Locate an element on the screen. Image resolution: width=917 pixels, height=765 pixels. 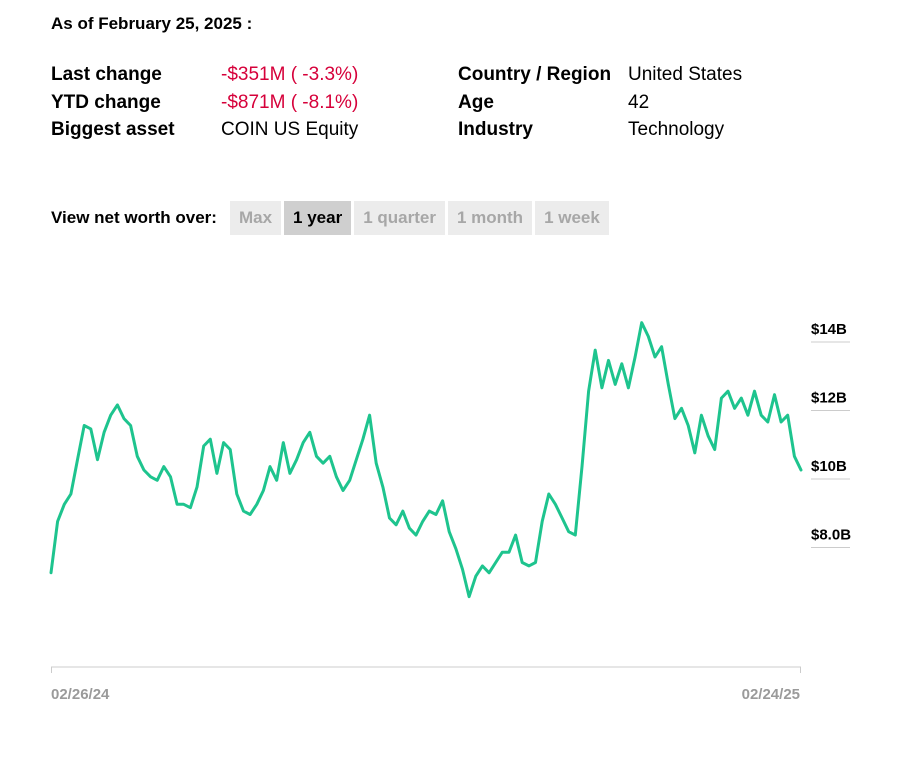
y-tick-label: $14B is located at coordinates (829, 329).